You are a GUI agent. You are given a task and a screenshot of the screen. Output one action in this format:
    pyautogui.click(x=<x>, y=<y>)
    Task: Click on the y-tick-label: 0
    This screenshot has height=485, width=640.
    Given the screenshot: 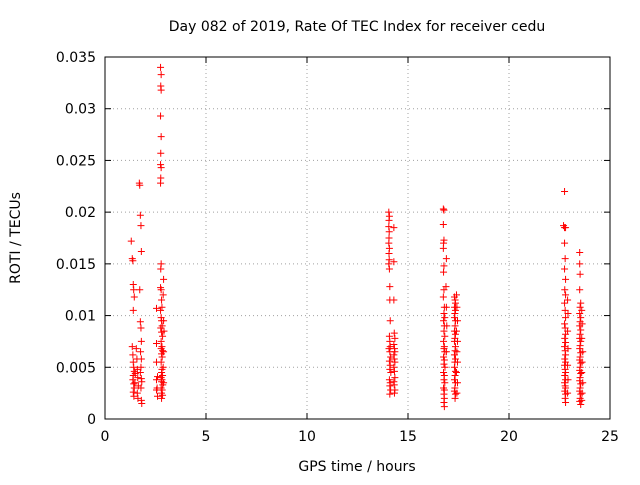 What is the action you would take?
    pyautogui.click(x=91, y=420)
    